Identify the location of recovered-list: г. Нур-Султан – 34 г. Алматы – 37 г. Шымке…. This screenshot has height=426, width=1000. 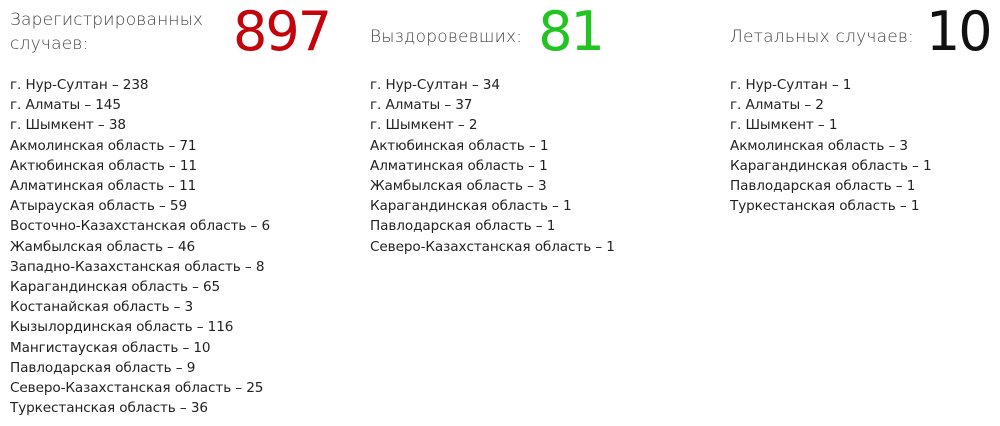
(492, 166).